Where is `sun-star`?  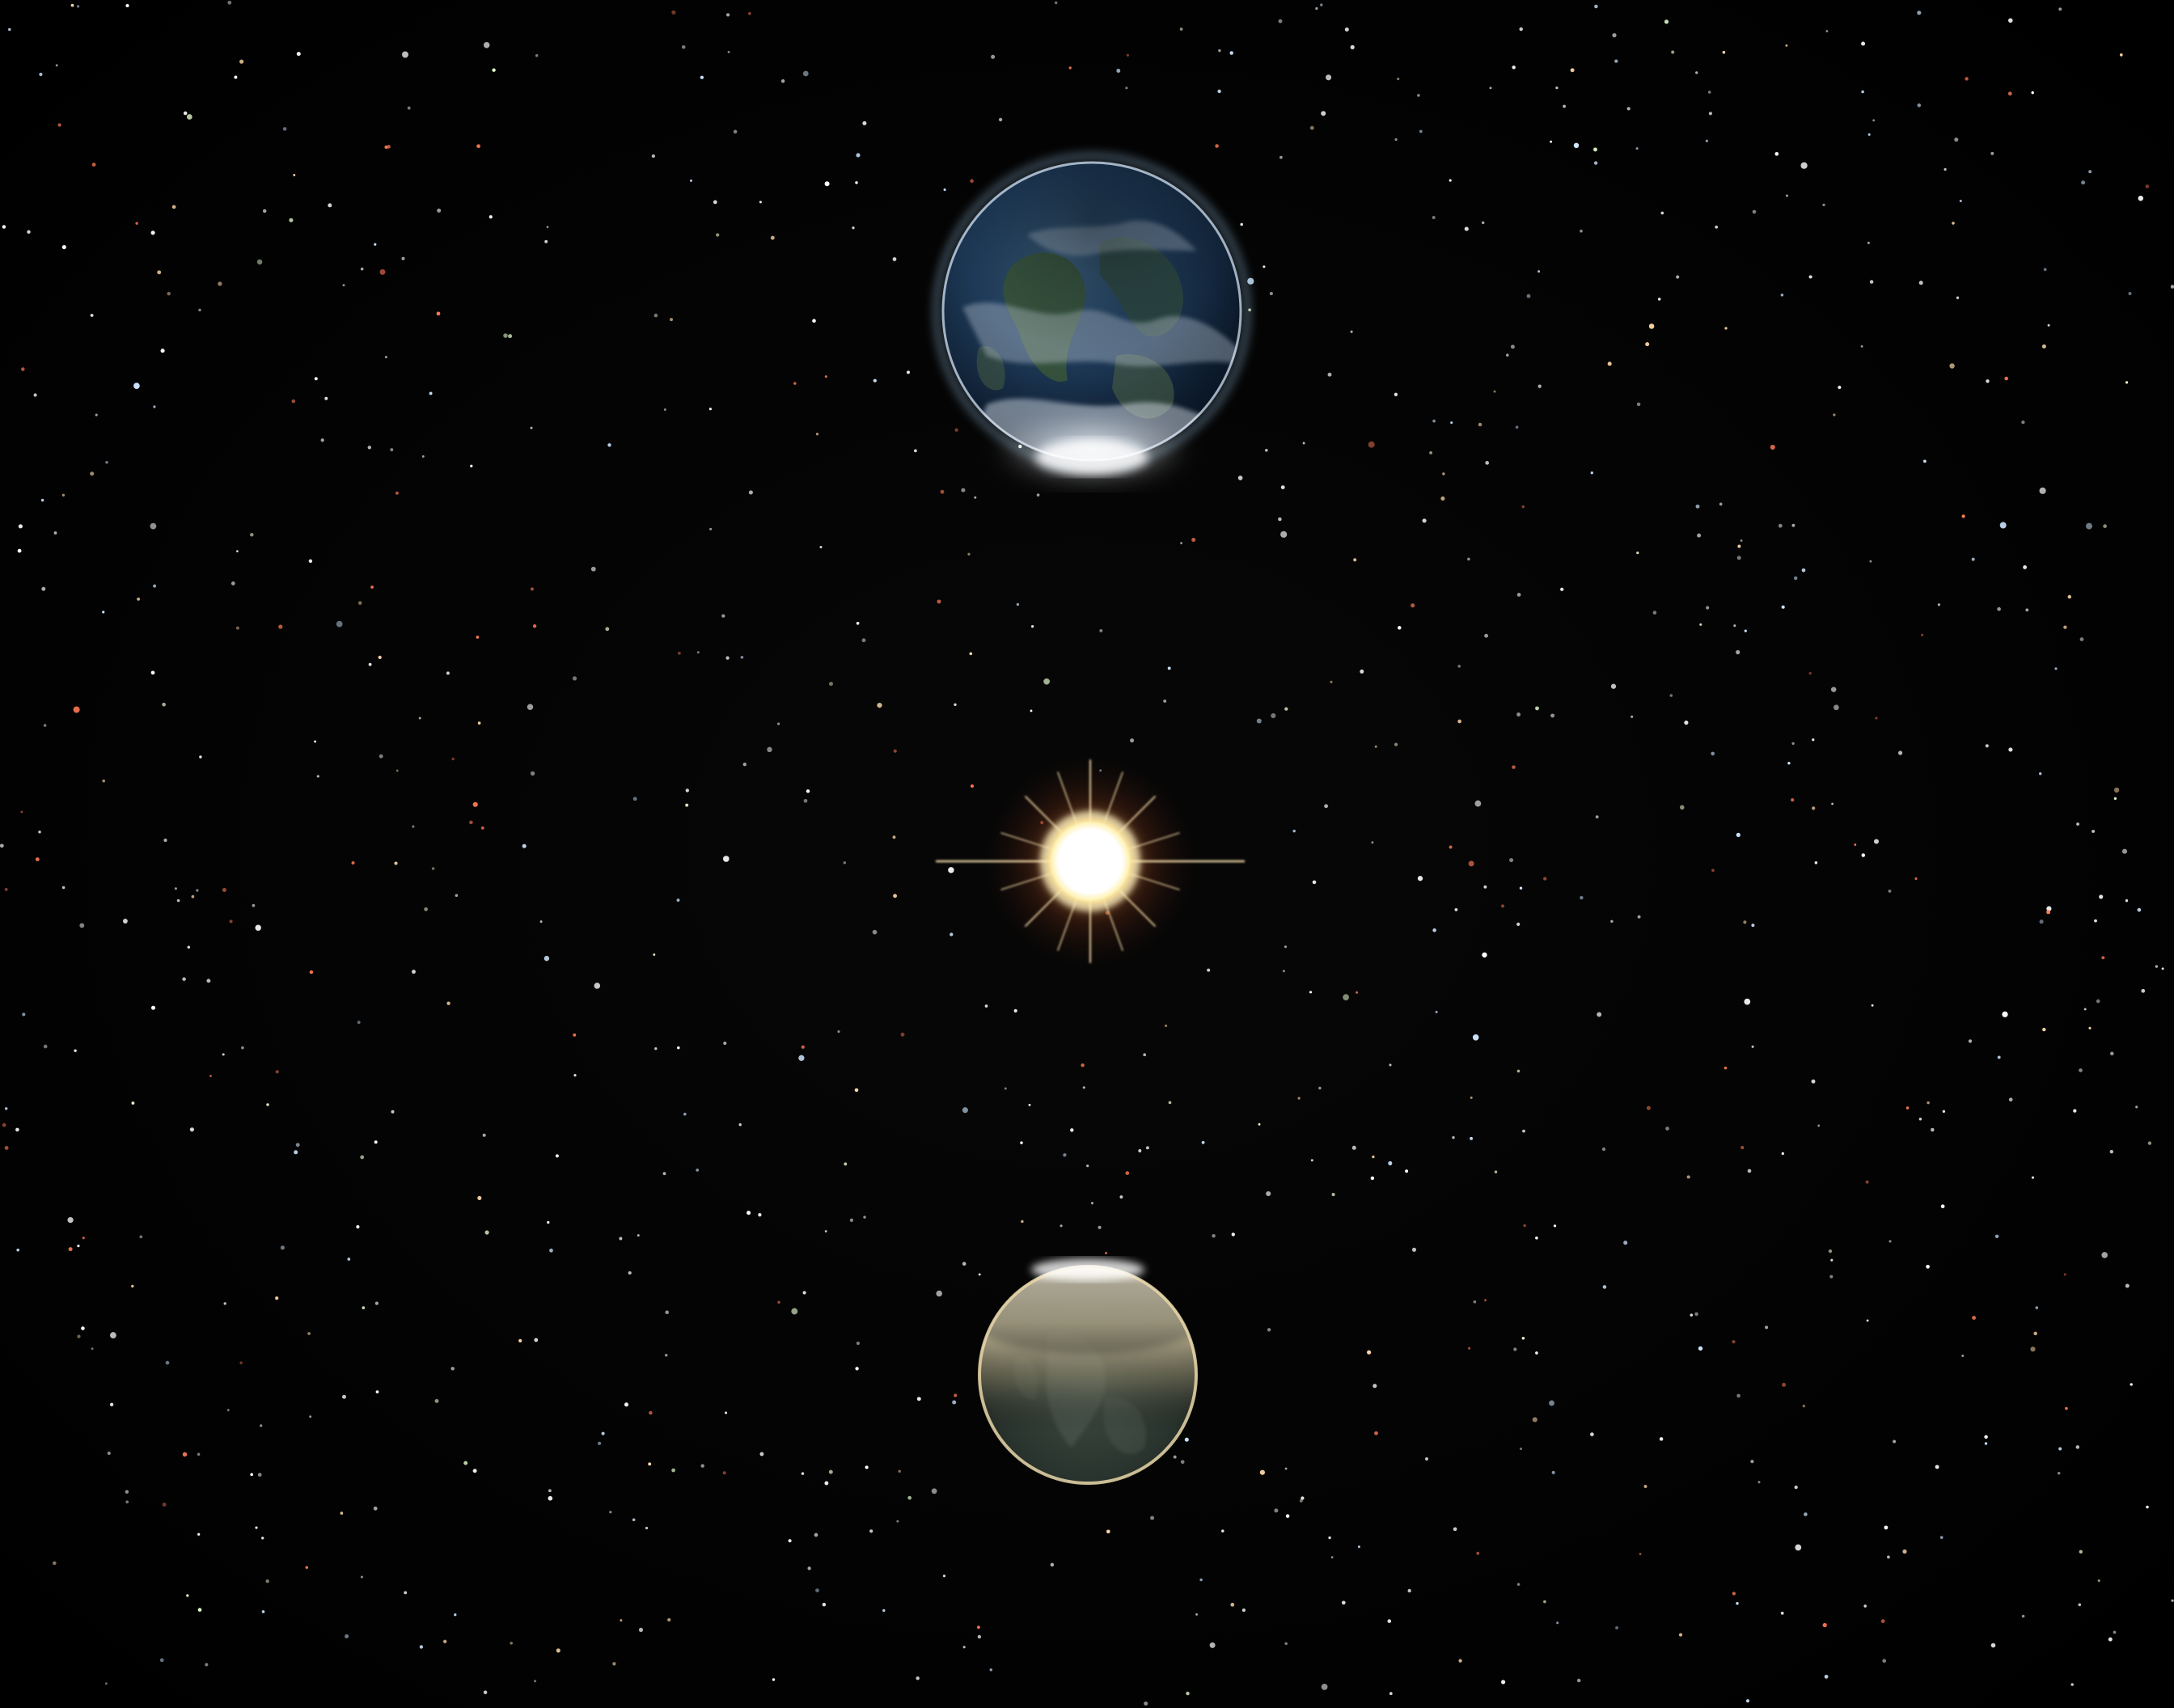 sun-star is located at coordinates (1090, 861).